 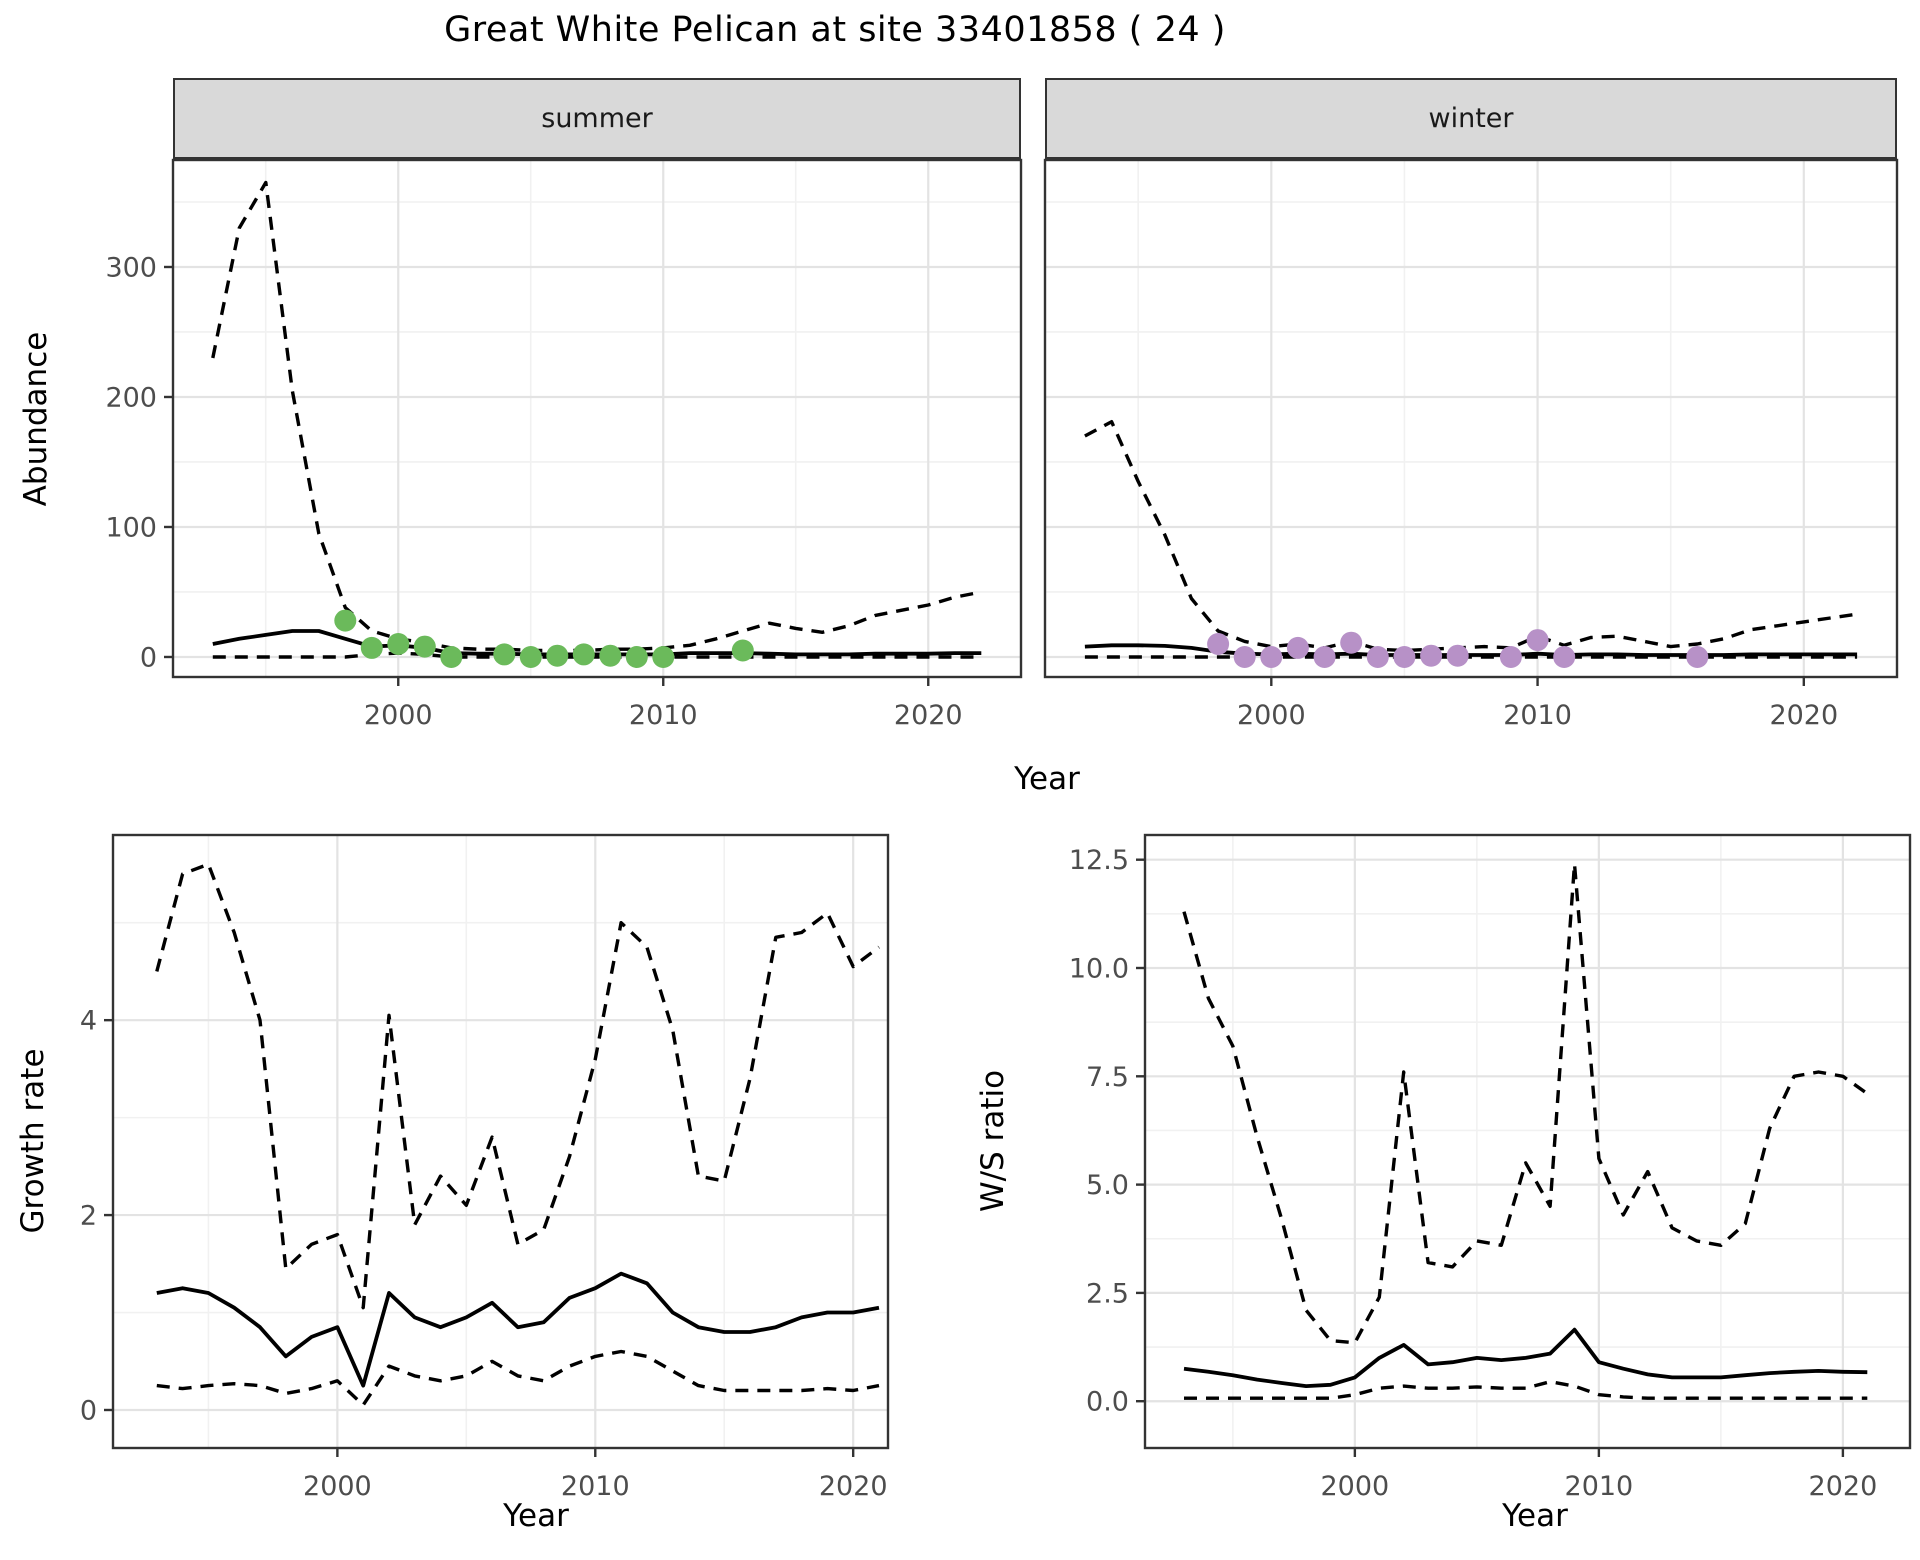 I want to click on facet-strip-winter-label: winter, so click(x=1471, y=118).